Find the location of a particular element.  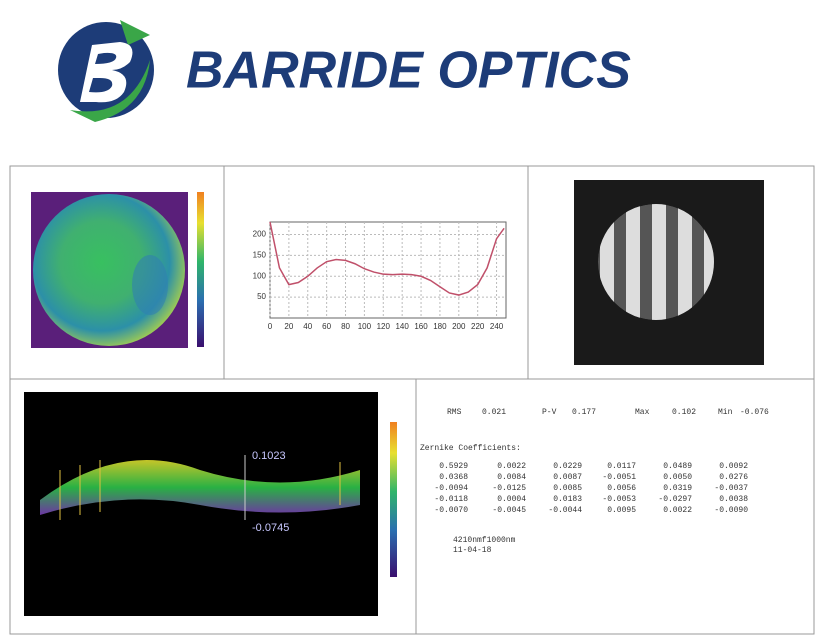

x-tick-label: 180 is located at coordinates (440, 326).